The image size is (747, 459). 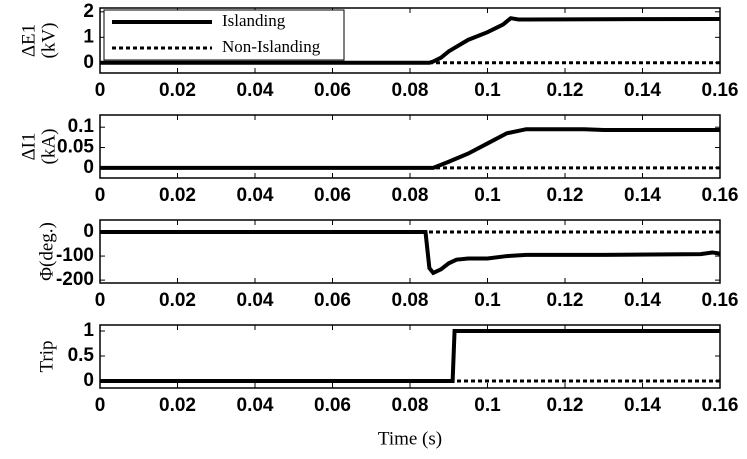 I want to click on y-tick-label: -100, so click(x=75, y=255).